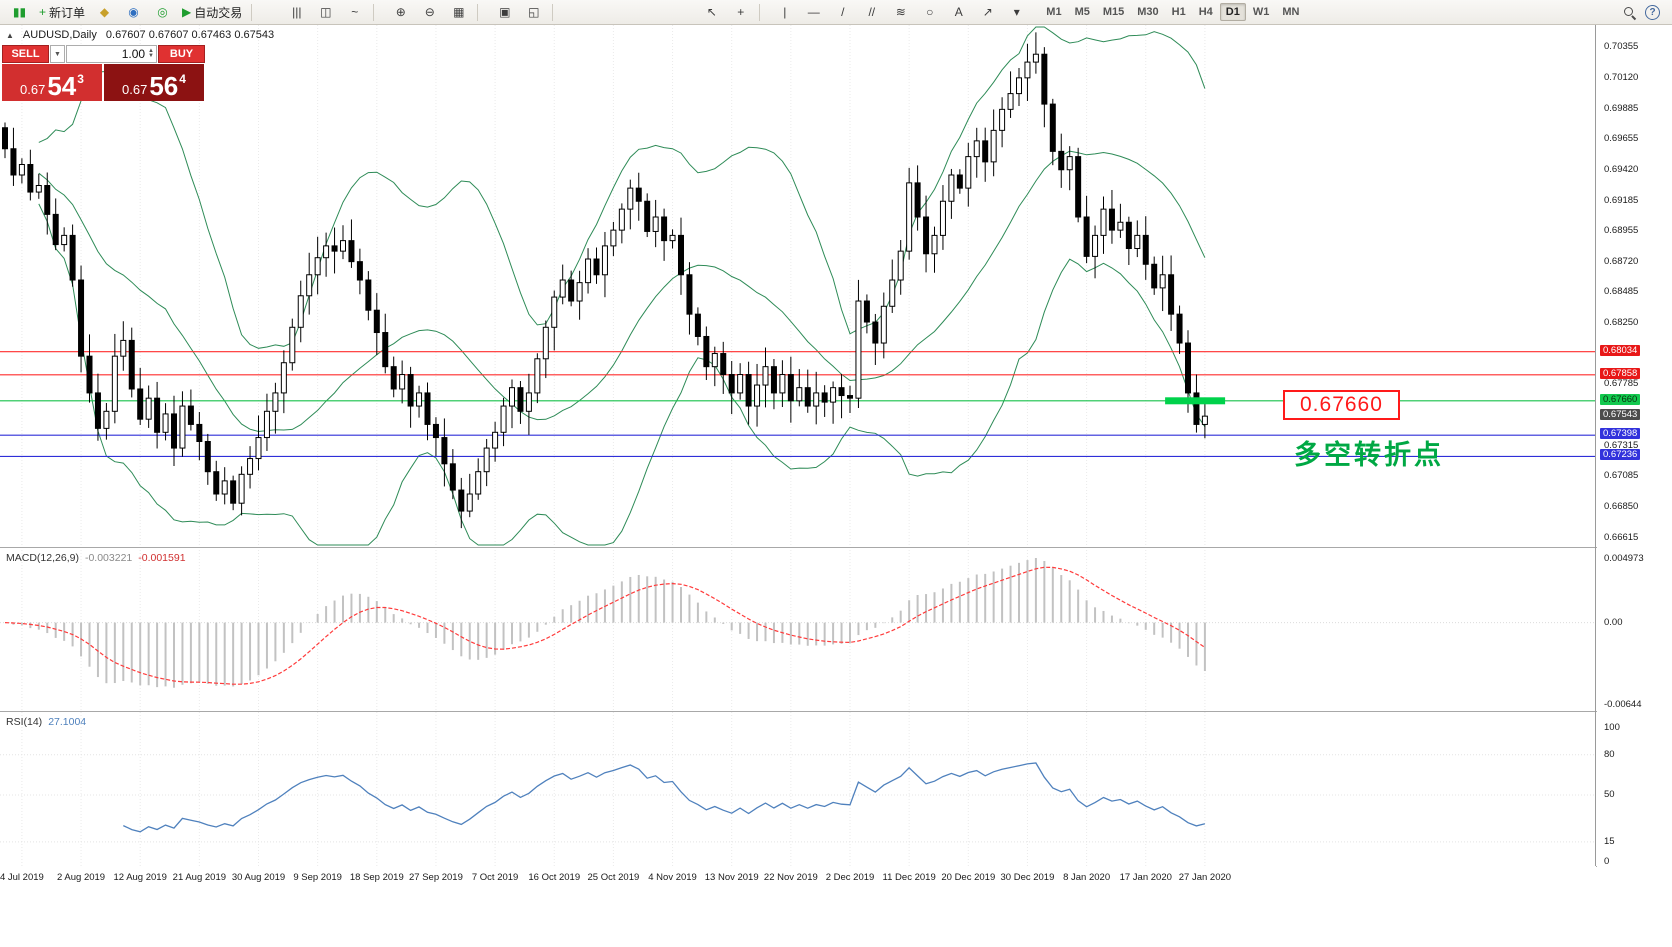 Image resolution: width=1672 pixels, height=947 pixels. What do you see at coordinates (505, 12) in the screenshot?
I see `tile-windows-icon: ▣` at bounding box center [505, 12].